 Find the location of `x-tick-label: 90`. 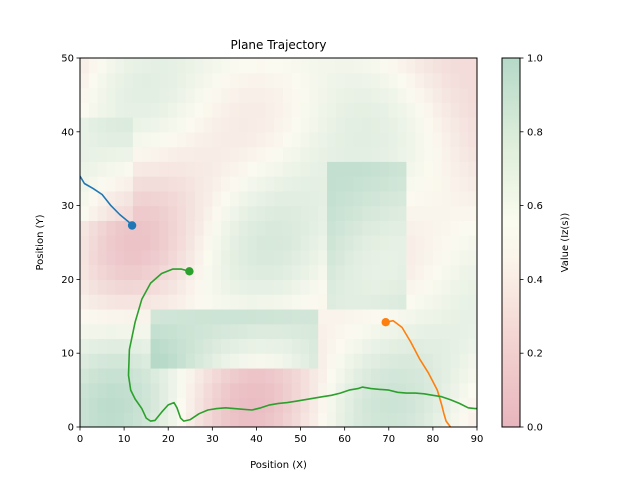

x-tick-label: 90 is located at coordinates (477, 439).